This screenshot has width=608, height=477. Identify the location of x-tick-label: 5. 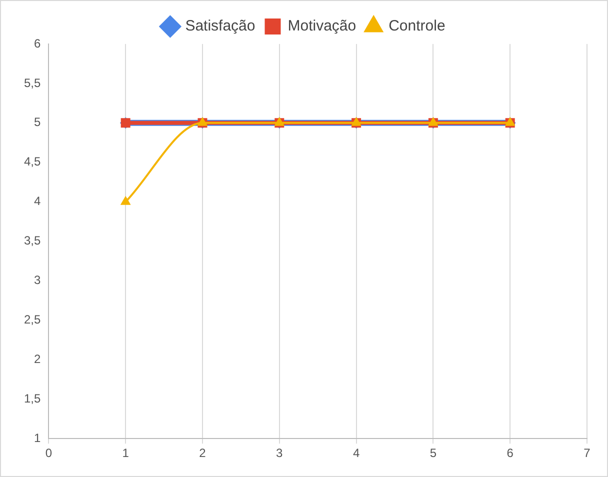
(433, 453).